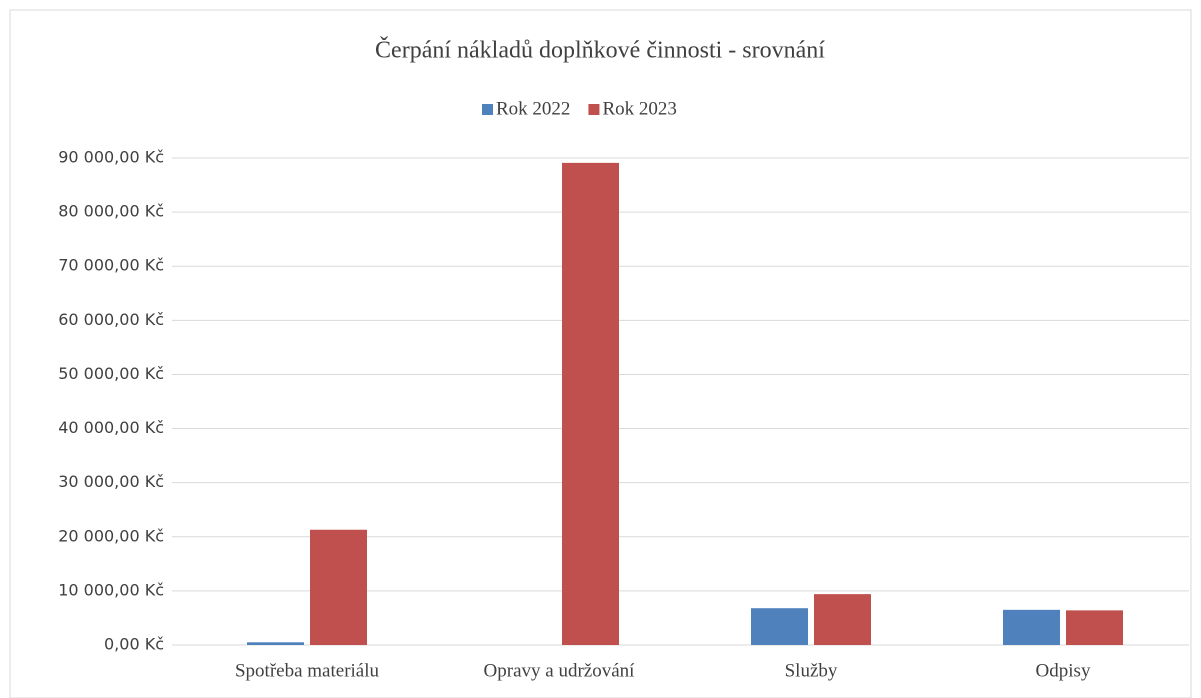 The width and height of the screenshot is (1201, 698). Describe the element at coordinates (134, 644) in the screenshot. I see `y-tick-label: 0,00 Kč` at that location.